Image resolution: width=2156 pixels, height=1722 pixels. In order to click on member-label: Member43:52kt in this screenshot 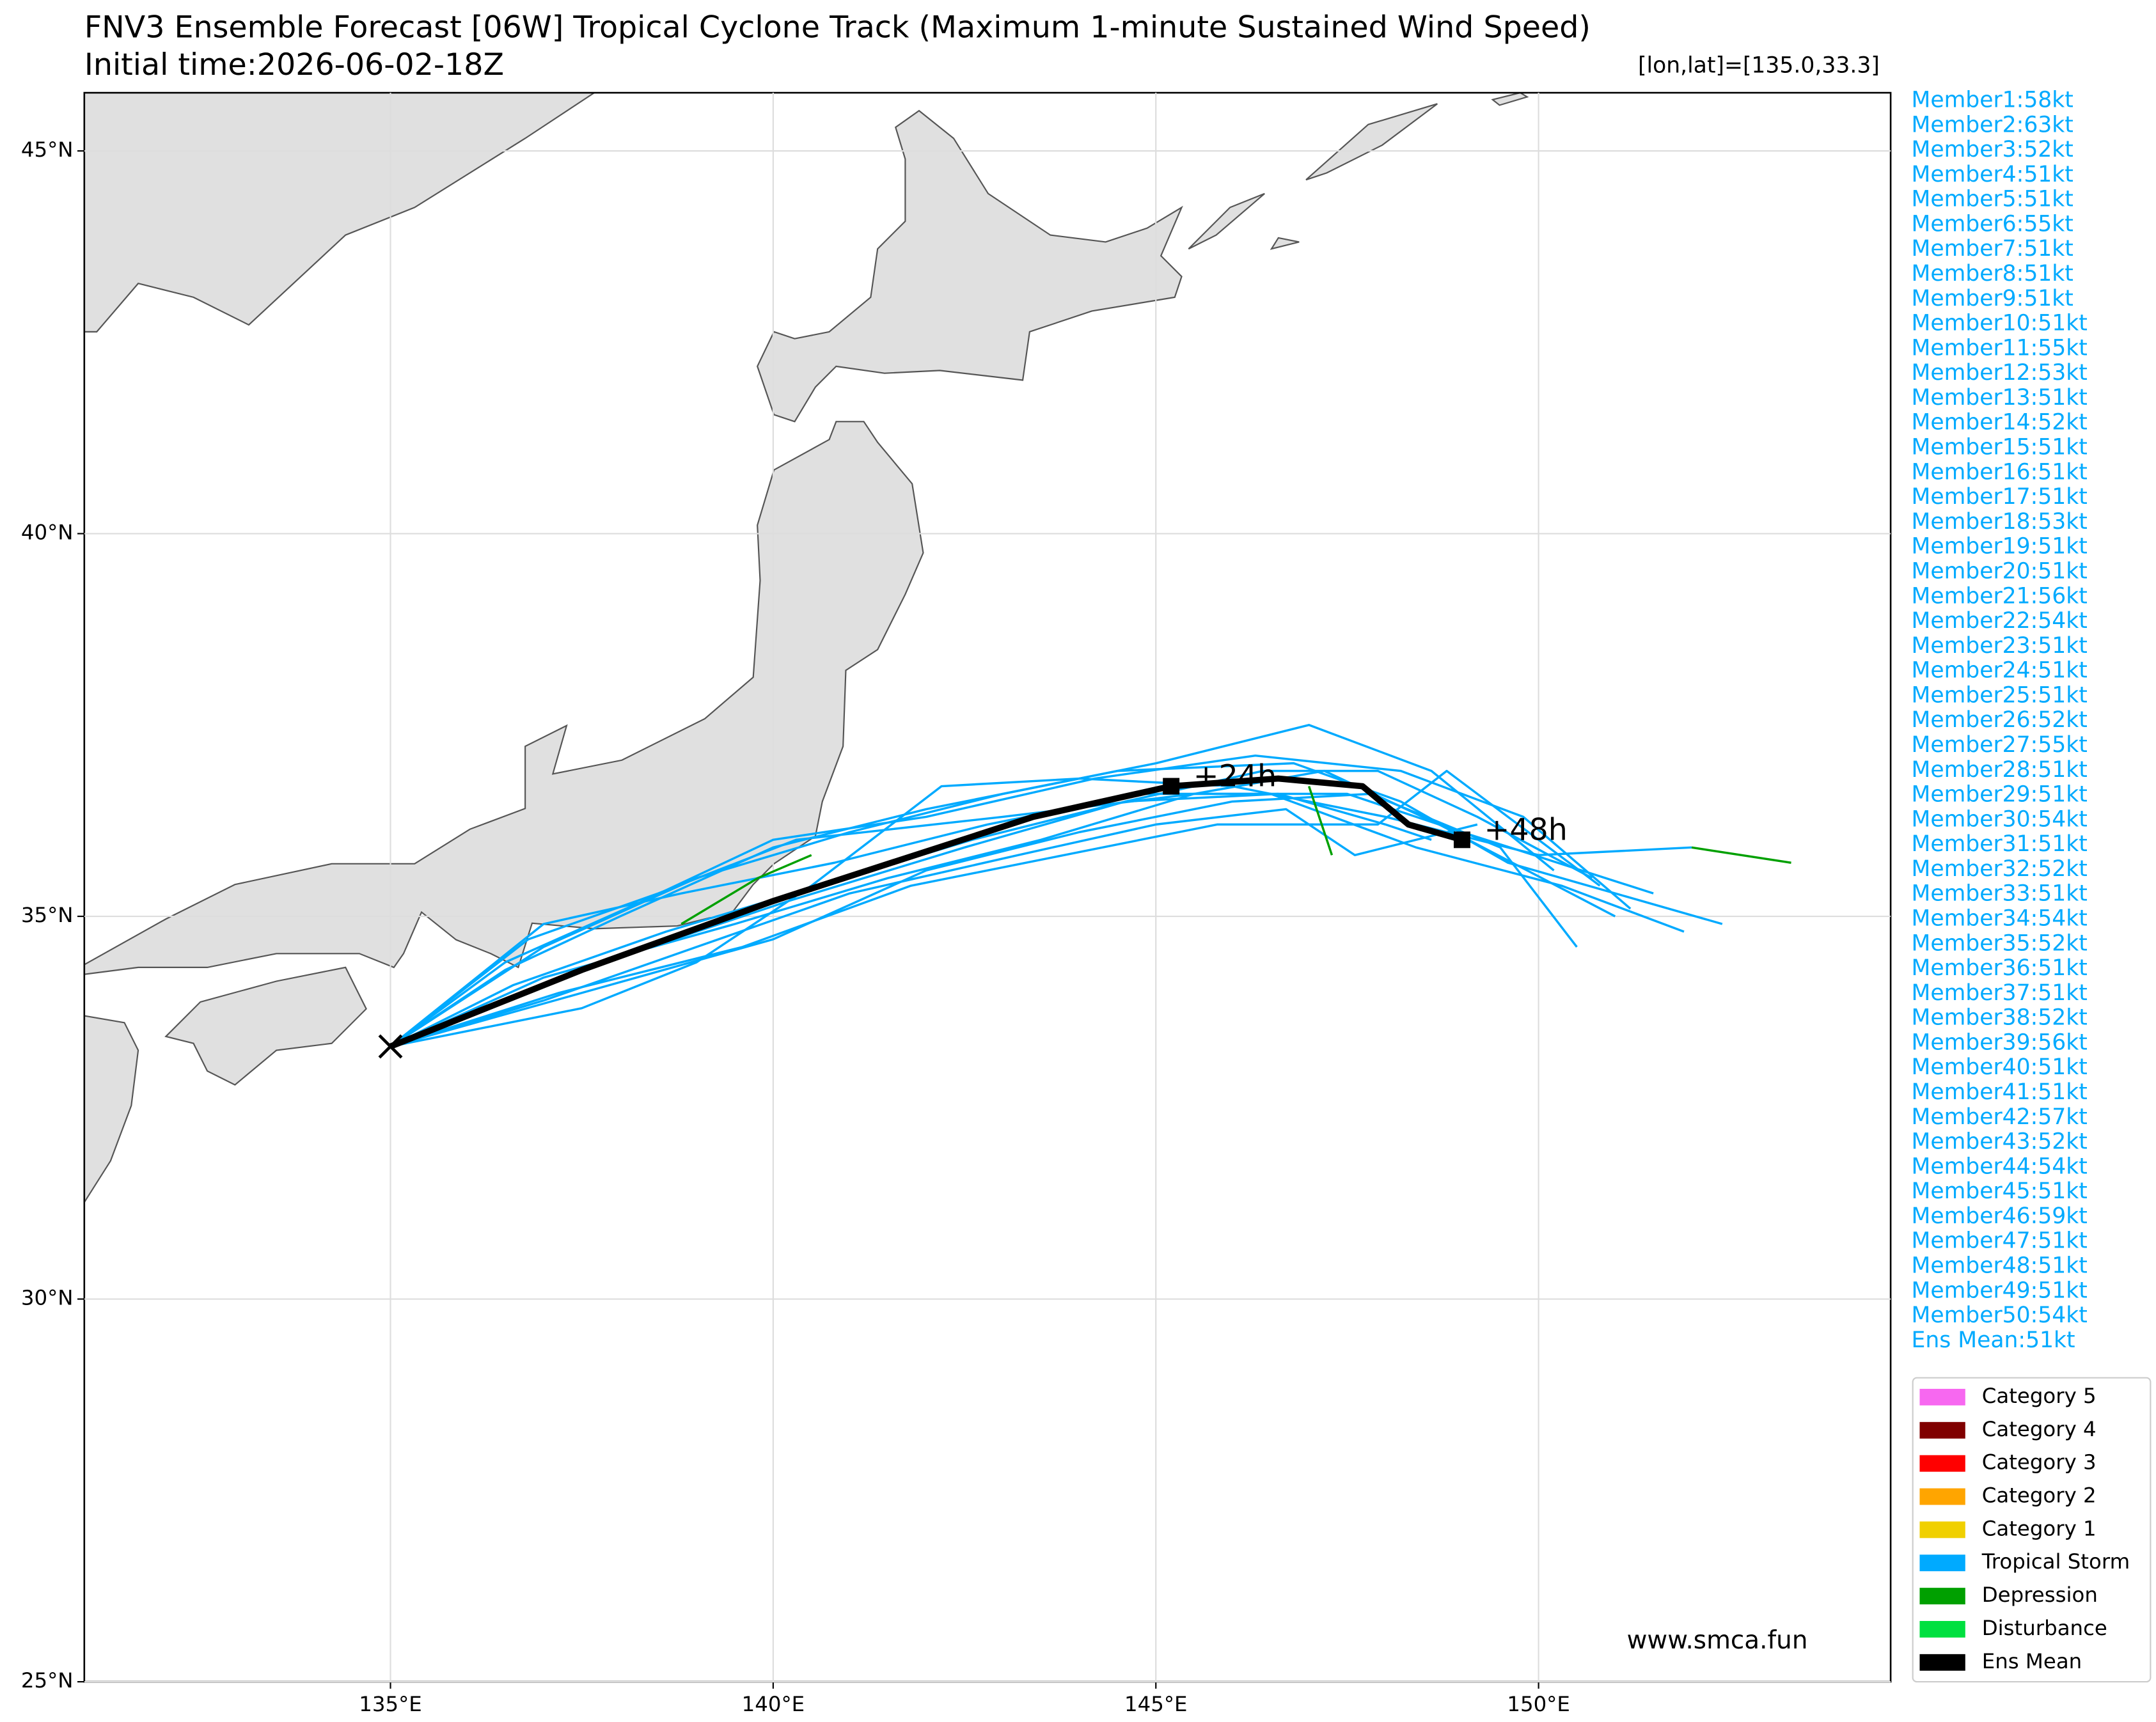, I will do `click(2000, 1142)`.